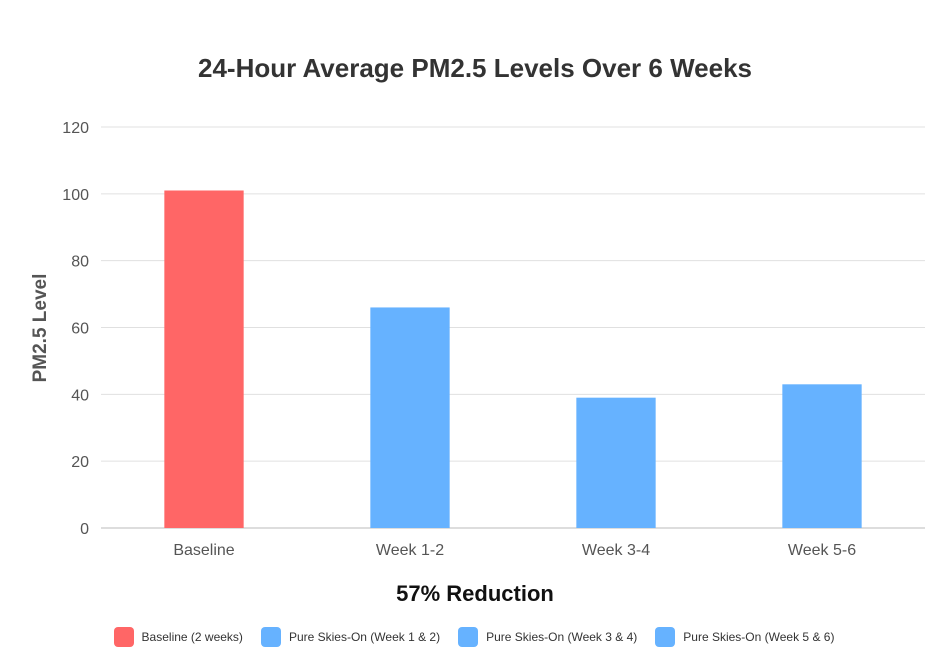 The width and height of the screenshot is (948, 671). Describe the element at coordinates (364, 637) in the screenshot. I see `legend-label: Pure Skies-On (Week 1 & 2)` at that location.